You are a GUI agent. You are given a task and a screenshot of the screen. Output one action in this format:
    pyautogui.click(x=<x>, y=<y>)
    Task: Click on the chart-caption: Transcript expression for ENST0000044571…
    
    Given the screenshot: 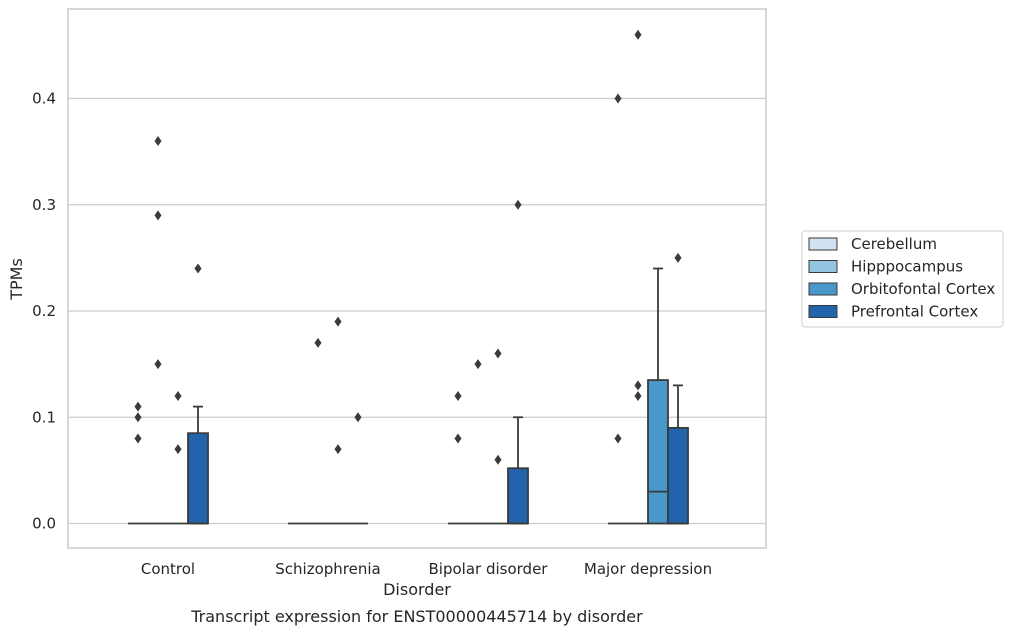 What is the action you would take?
    pyautogui.click(x=416, y=616)
    